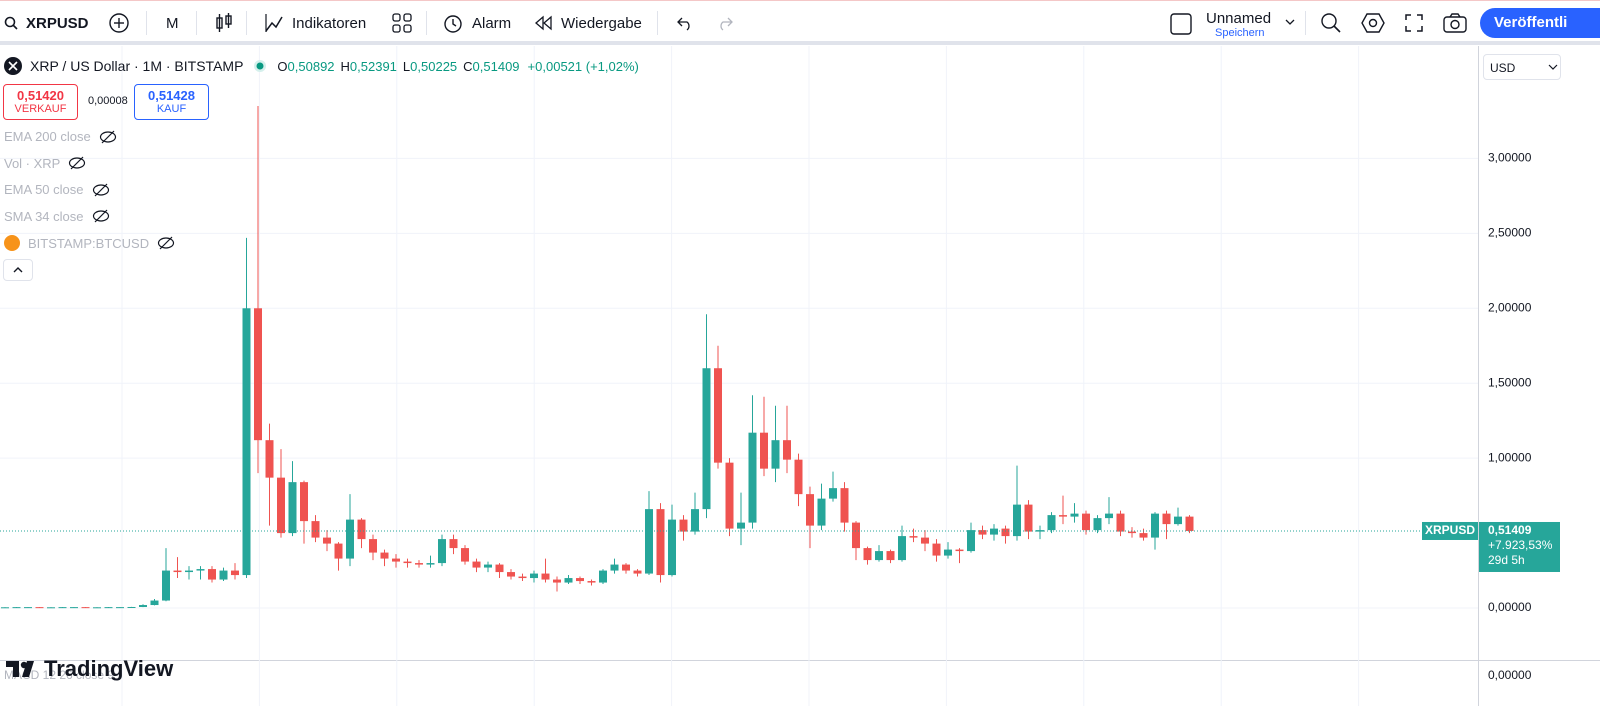 The height and width of the screenshot is (706, 1600). What do you see at coordinates (468, 66) in the screenshot?
I see `ohlc-label: C` at bounding box center [468, 66].